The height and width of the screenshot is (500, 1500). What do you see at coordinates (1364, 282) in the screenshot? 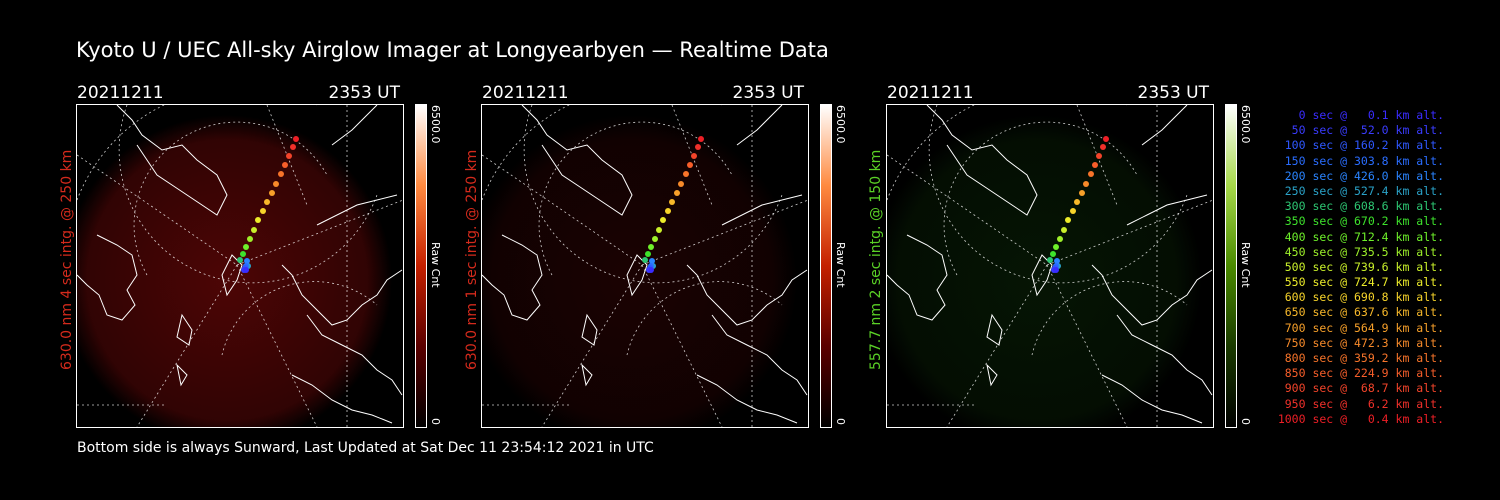
I see `legend-row: 550 sec @ 724.7 km alt.` at bounding box center [1364, 282].